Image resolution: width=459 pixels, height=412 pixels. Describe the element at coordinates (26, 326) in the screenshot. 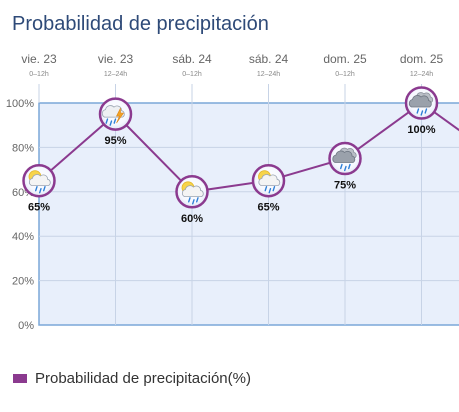

I see `y-tick-label: 0%` at that location.